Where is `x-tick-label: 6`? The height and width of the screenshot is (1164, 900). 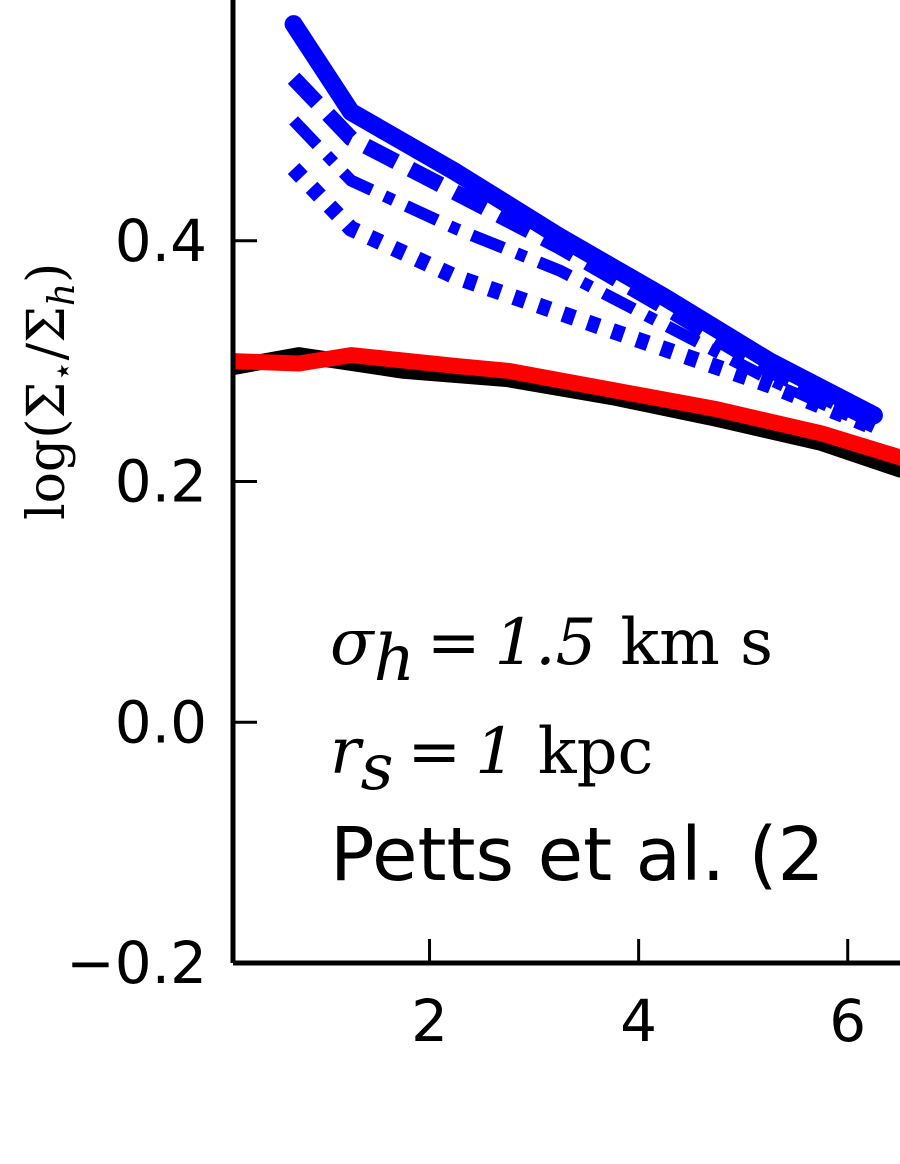
x-tick-label: 6 is located at coordinates (847, 1021).